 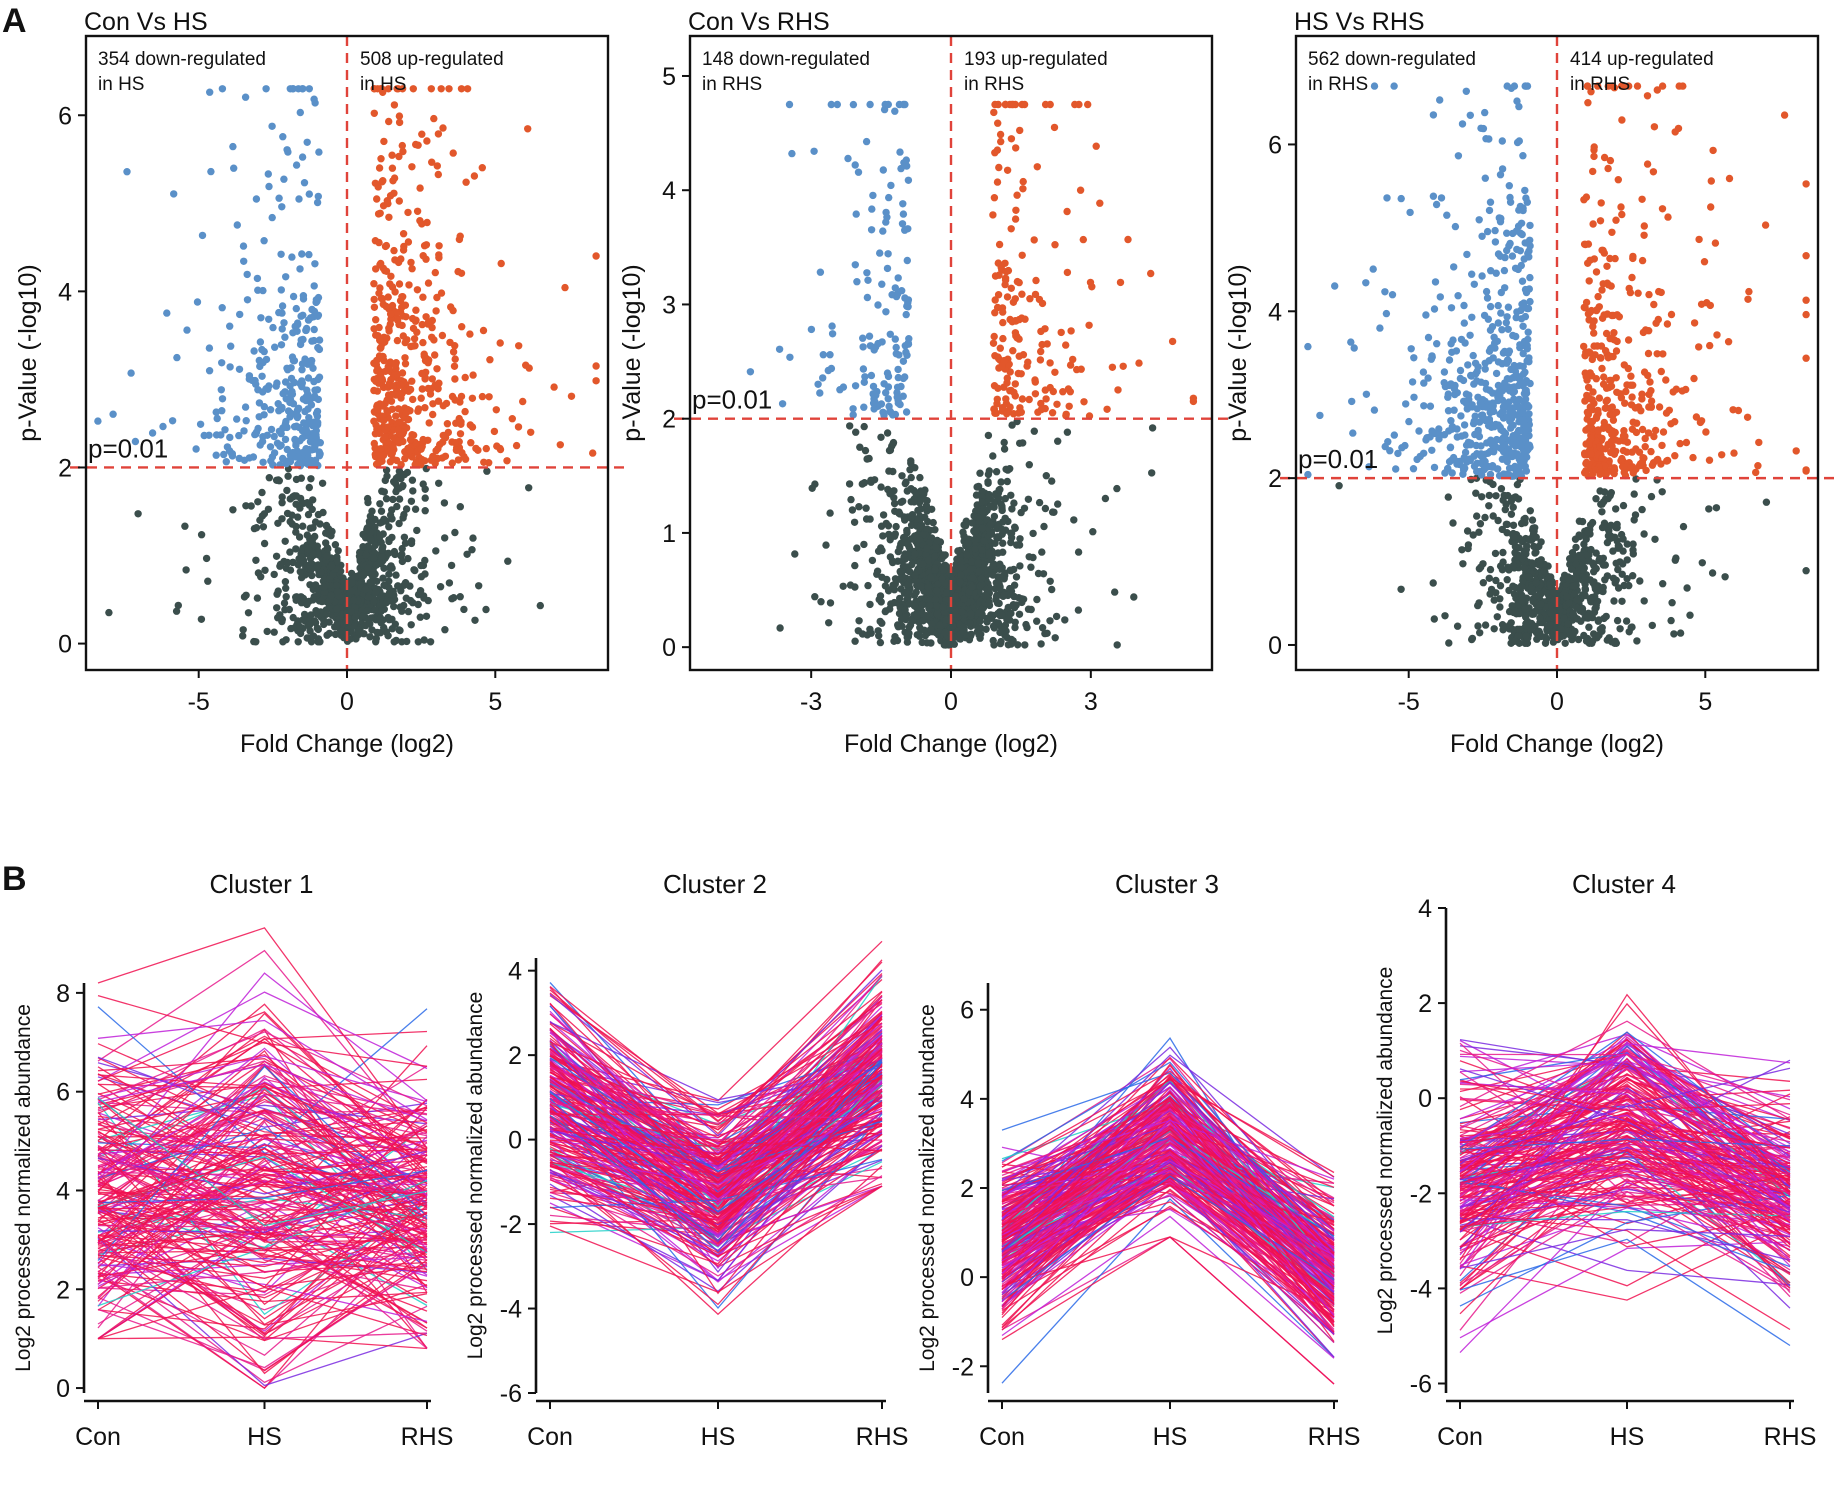 What do you see at coordinates (669, 420) in the screenshot?
I see `p2-ytick-label: 2` at bounding box center [669, 420].